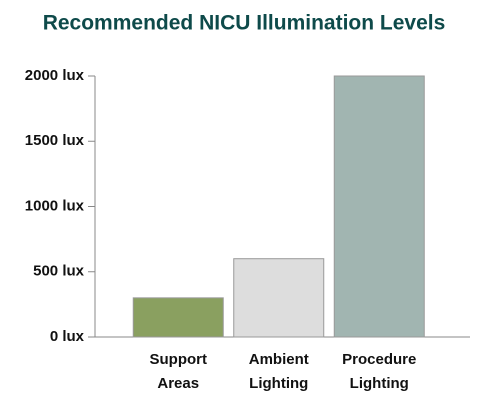 This screenshot has width=488, height=404. Describe the element at coordinates (55, 140) in the screenshot. I see `y-tick-label: 1500 lux` at that location.